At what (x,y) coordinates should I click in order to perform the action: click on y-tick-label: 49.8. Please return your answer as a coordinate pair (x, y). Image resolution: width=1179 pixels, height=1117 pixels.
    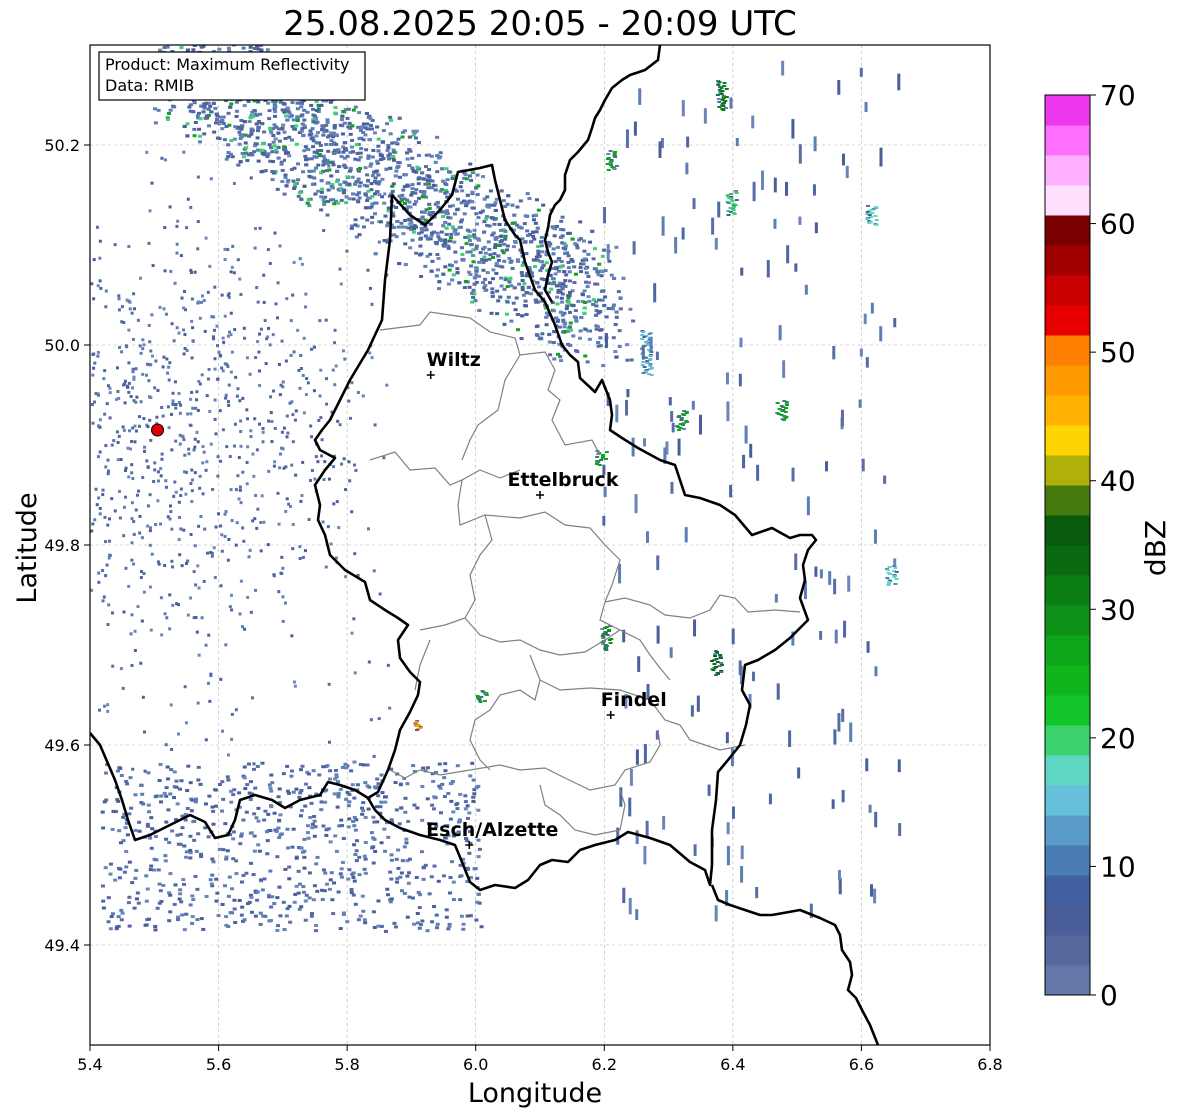
    Looking at the image, I should click on (62, 545).